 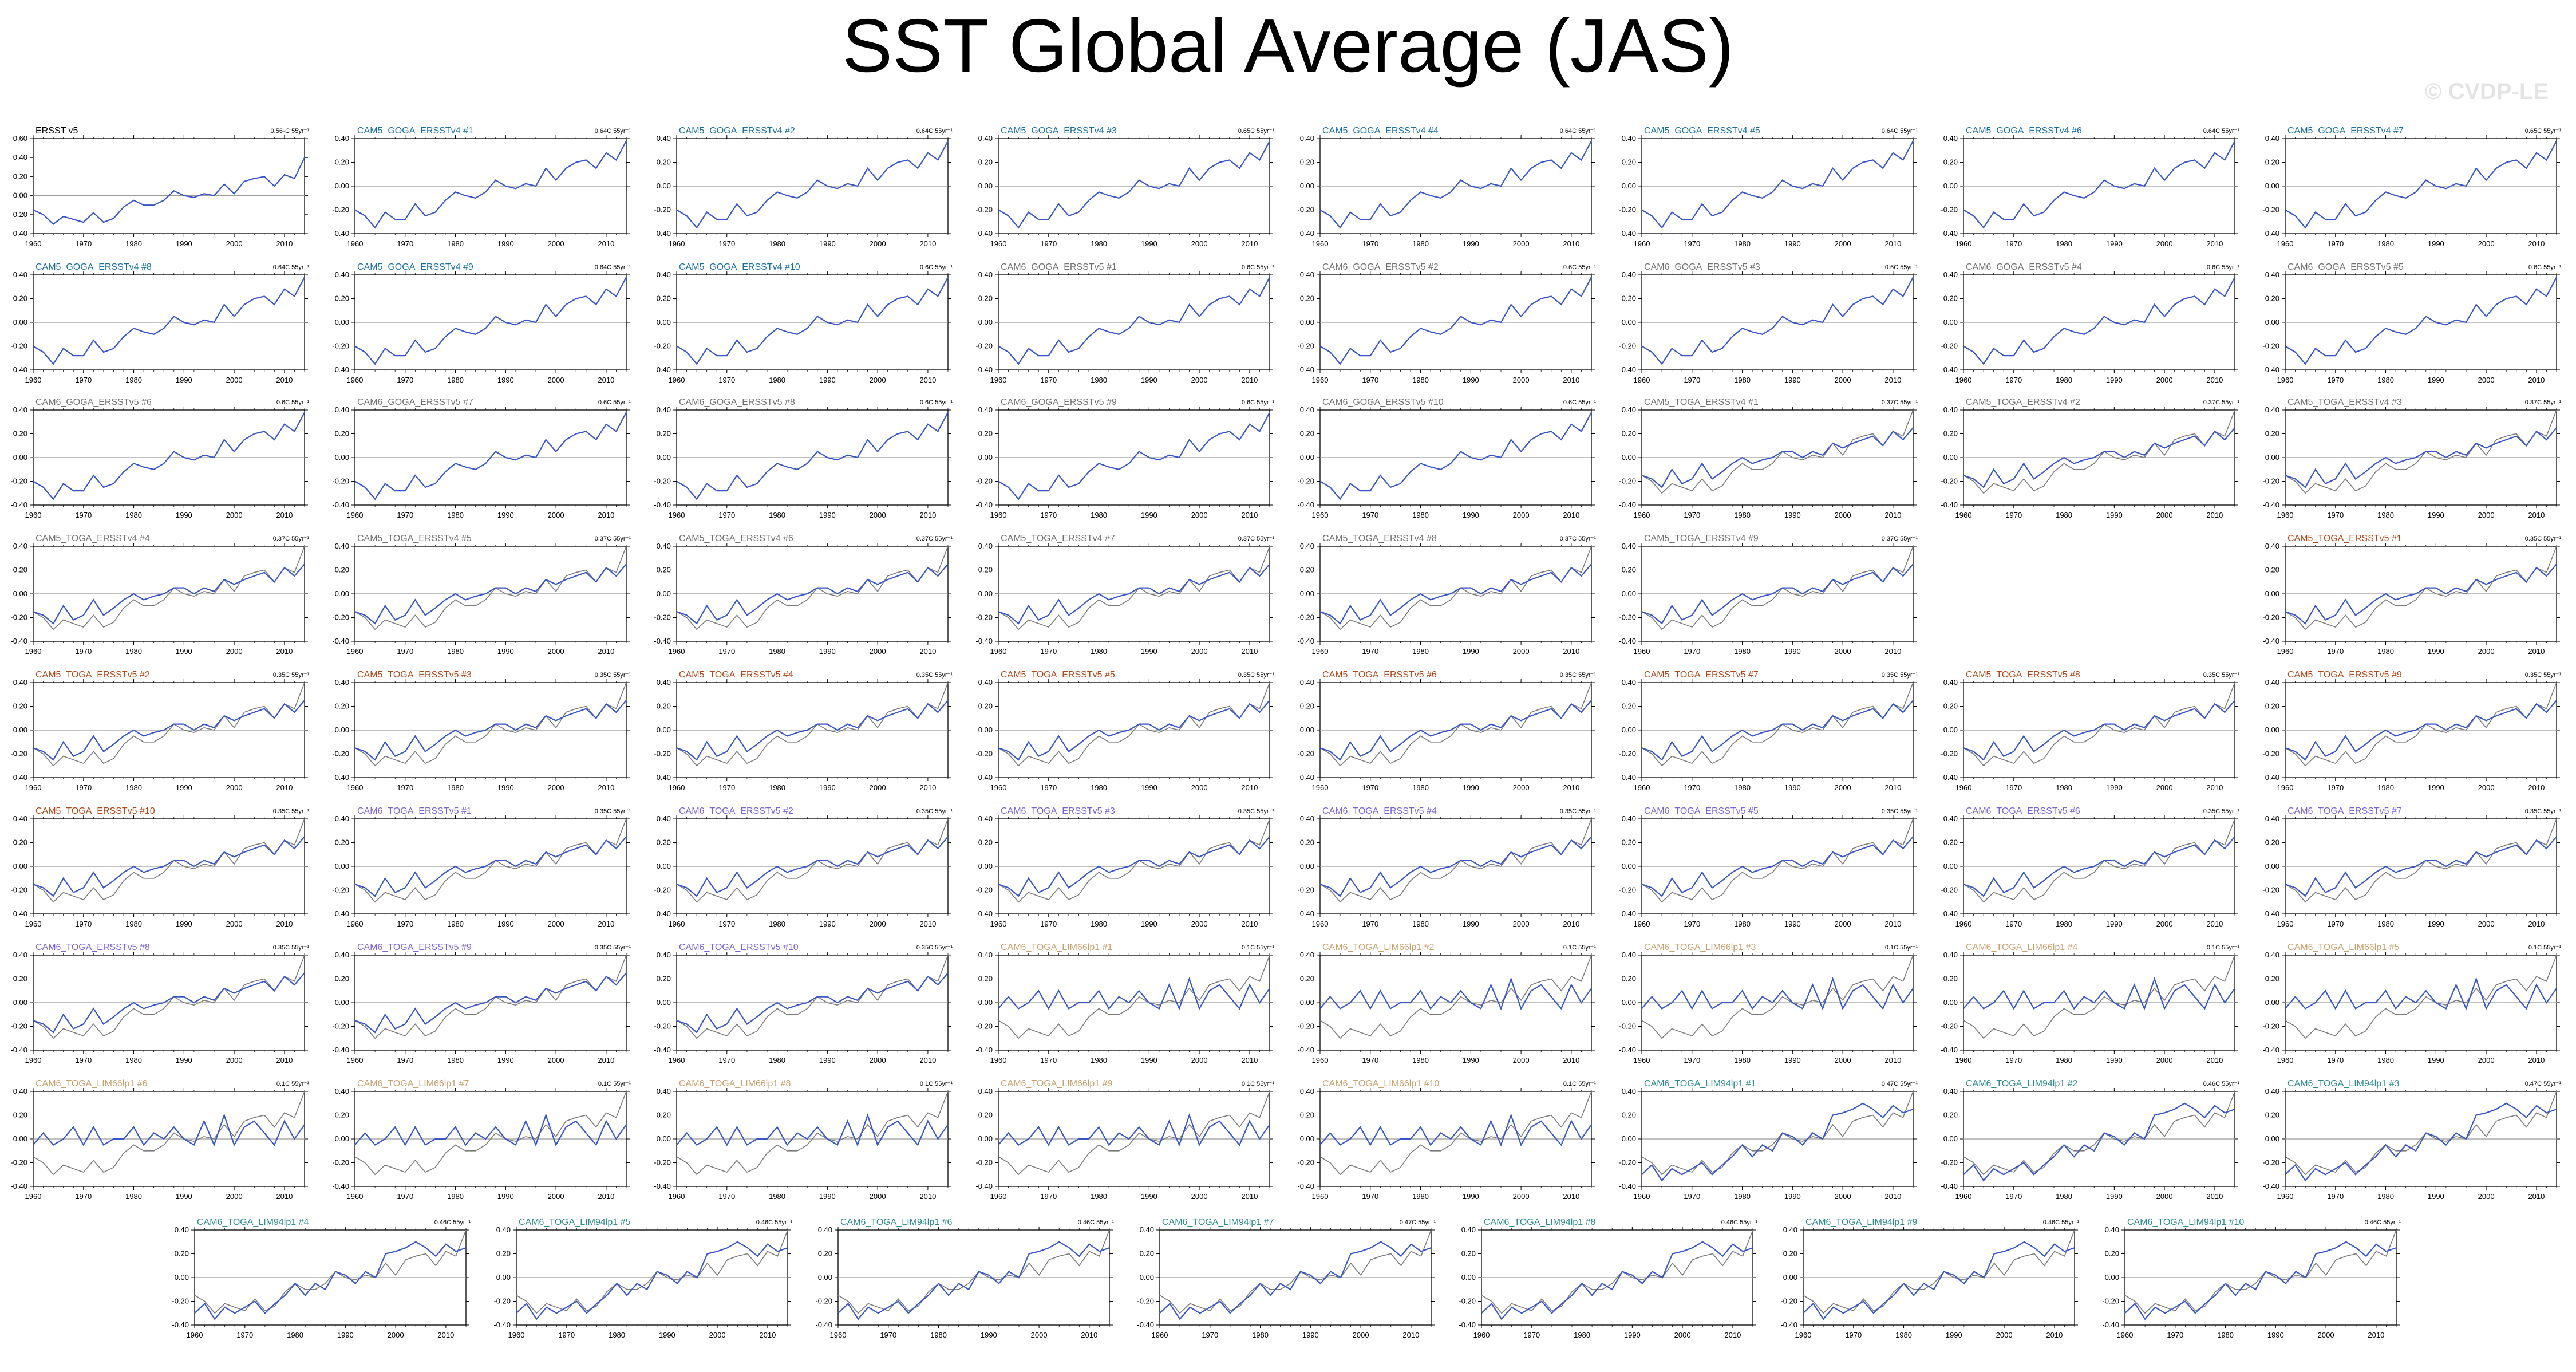 What do you see at coordinates (93, 402) in the screenshot?
I see `panel-title: CAM6_GOGA_ERSSTv5 #6` at bounding box center [93, 402].